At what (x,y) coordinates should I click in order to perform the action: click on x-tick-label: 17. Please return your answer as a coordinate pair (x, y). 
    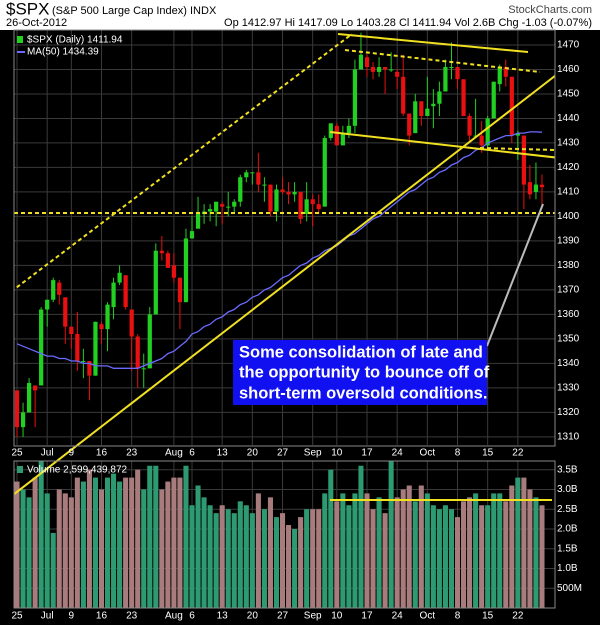
    Looking at the image, I should click on (367, 453).